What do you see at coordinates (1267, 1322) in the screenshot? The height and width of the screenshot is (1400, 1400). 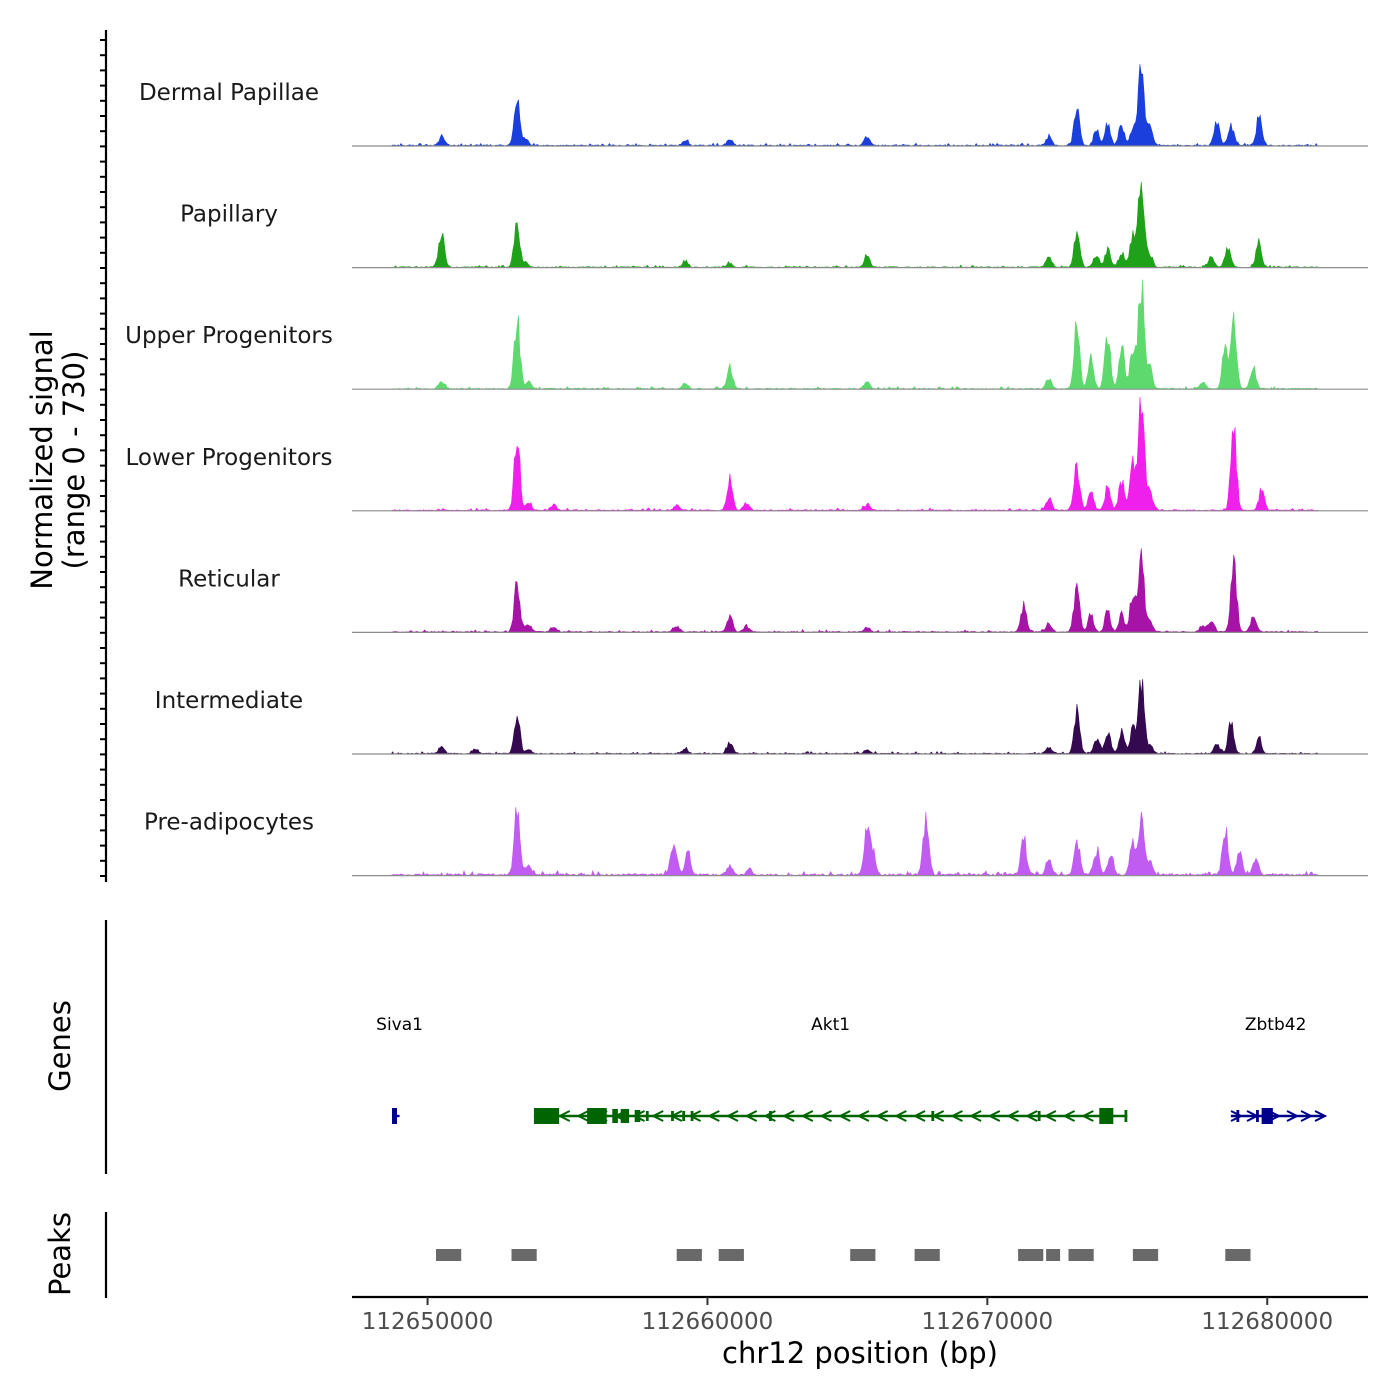 I see `x-tick-label: 112680000` at bounding box center [1267, 1322].